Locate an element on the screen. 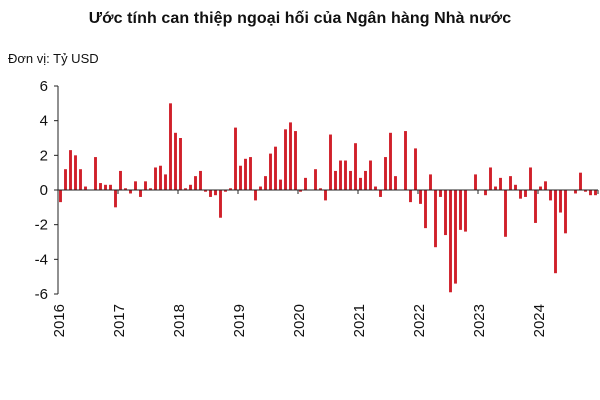  y-tick-label: 4 is located at coordinates (44, 121).